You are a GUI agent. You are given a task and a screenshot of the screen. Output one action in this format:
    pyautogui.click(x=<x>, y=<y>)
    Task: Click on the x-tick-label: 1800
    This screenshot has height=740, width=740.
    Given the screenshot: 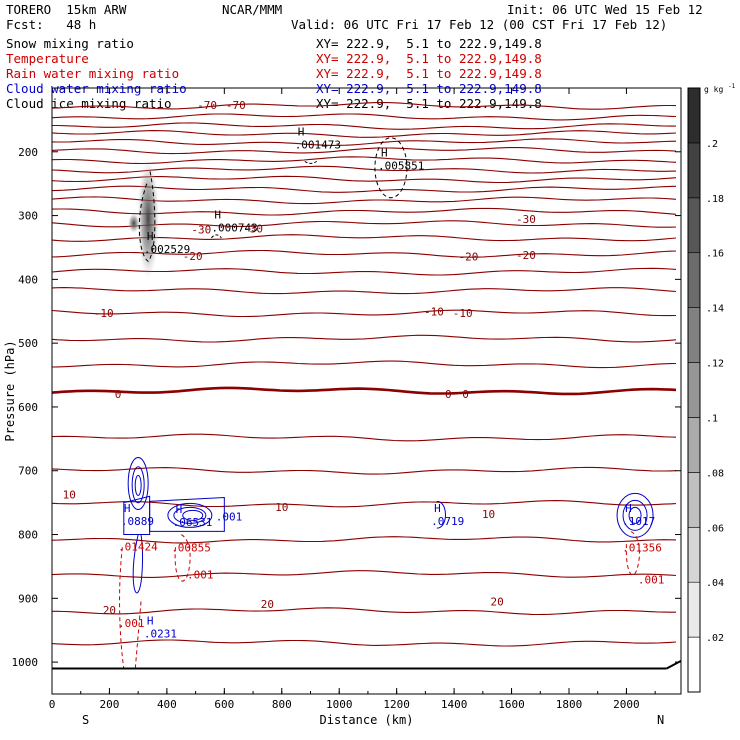 What is the action you would take?
    pyautogui.click(x=569, y=704)
    